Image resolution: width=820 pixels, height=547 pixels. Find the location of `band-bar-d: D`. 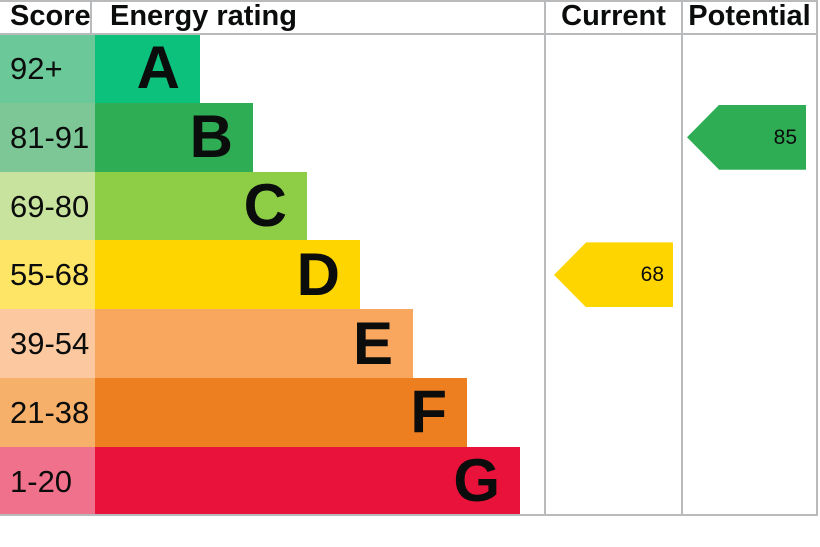

band-bar-d: D is located at coordinates (227, 275).